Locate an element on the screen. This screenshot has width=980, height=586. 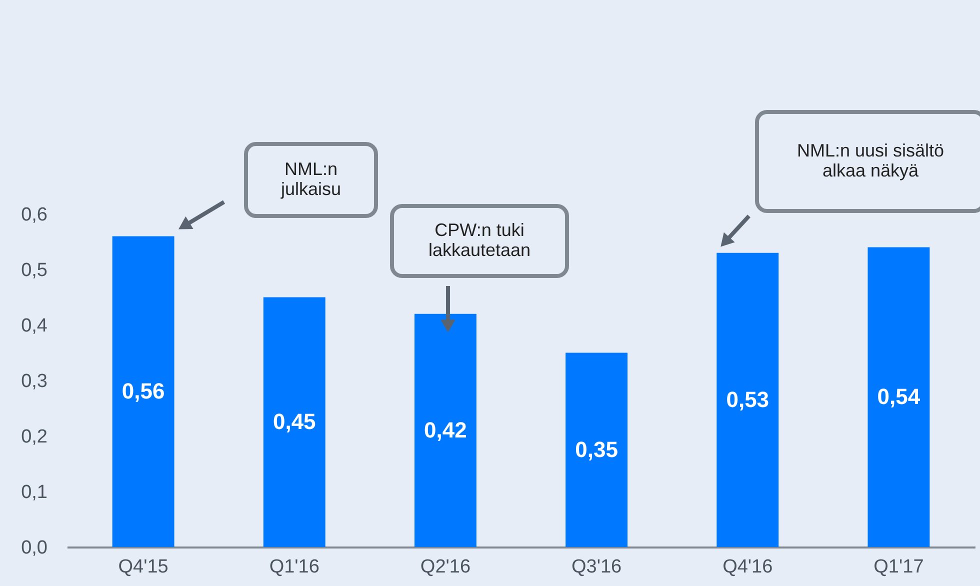
data-label: 0,56 is located at coordinates (143, 391).